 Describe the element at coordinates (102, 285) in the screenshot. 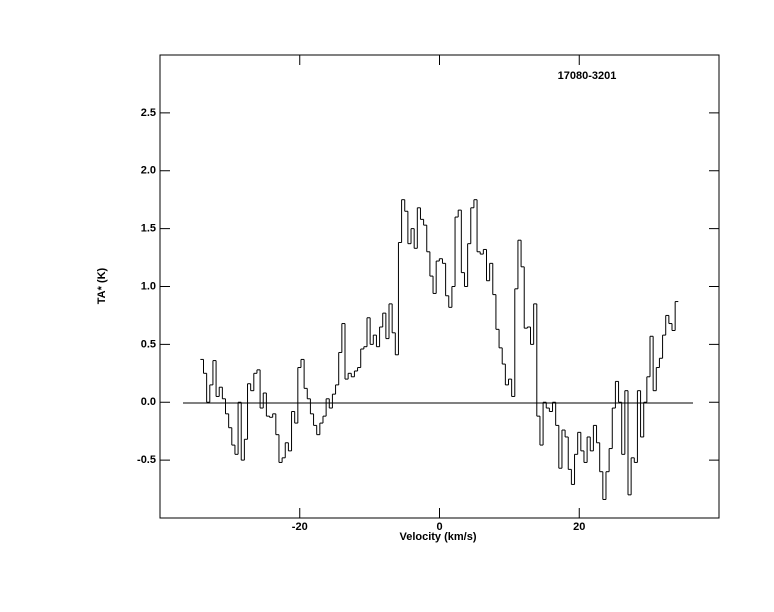

I see `y-axis-label: TA* (K)` at that location.